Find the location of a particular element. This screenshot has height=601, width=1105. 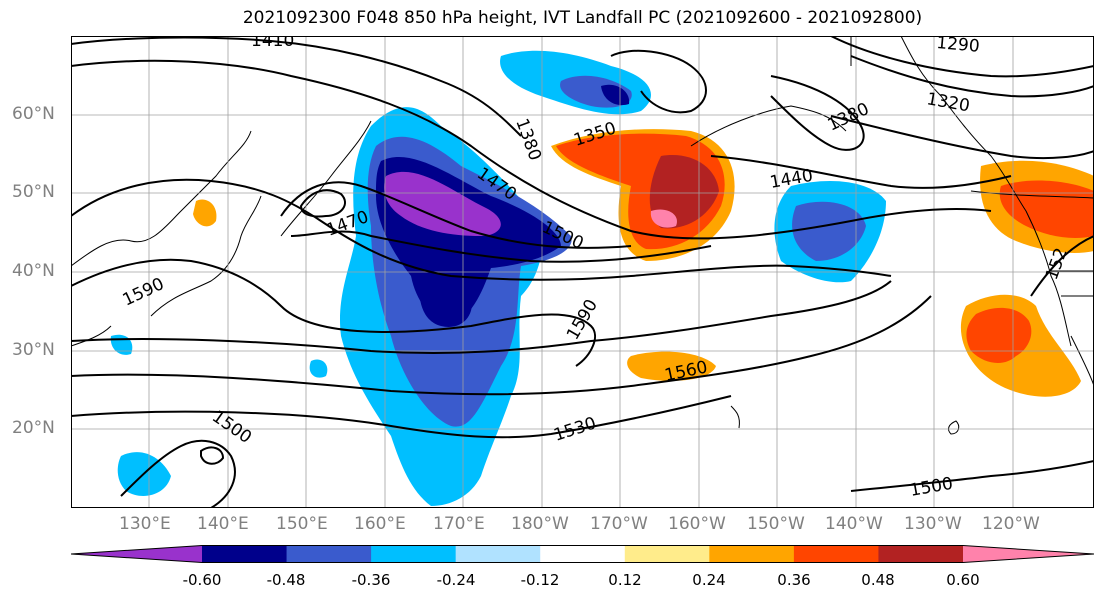

lon-label: 160°W is located at coordinates (697, 524).